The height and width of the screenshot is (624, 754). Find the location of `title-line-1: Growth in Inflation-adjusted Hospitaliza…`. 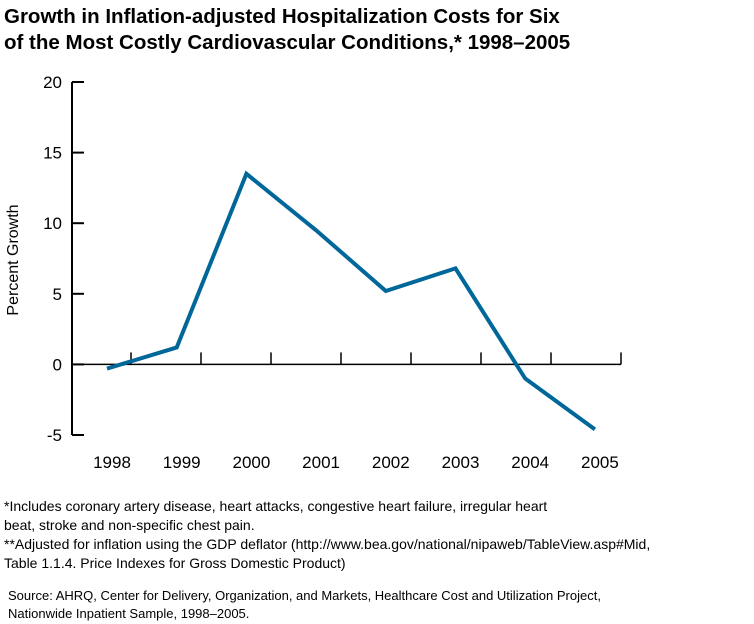

title-line-1: Growth in Inflation-adjusted Hospitaliza… is located at coordinates (282, 16).